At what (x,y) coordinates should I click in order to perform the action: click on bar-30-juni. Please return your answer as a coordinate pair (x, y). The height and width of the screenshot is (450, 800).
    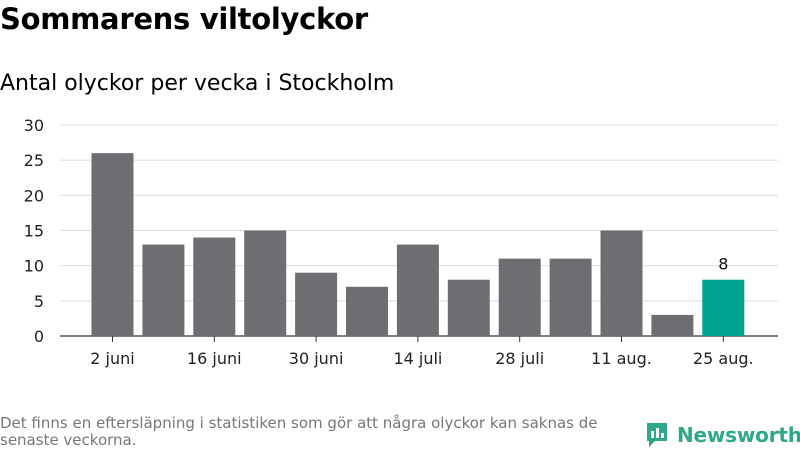
    Looking at the image, I should click on (316, 304).